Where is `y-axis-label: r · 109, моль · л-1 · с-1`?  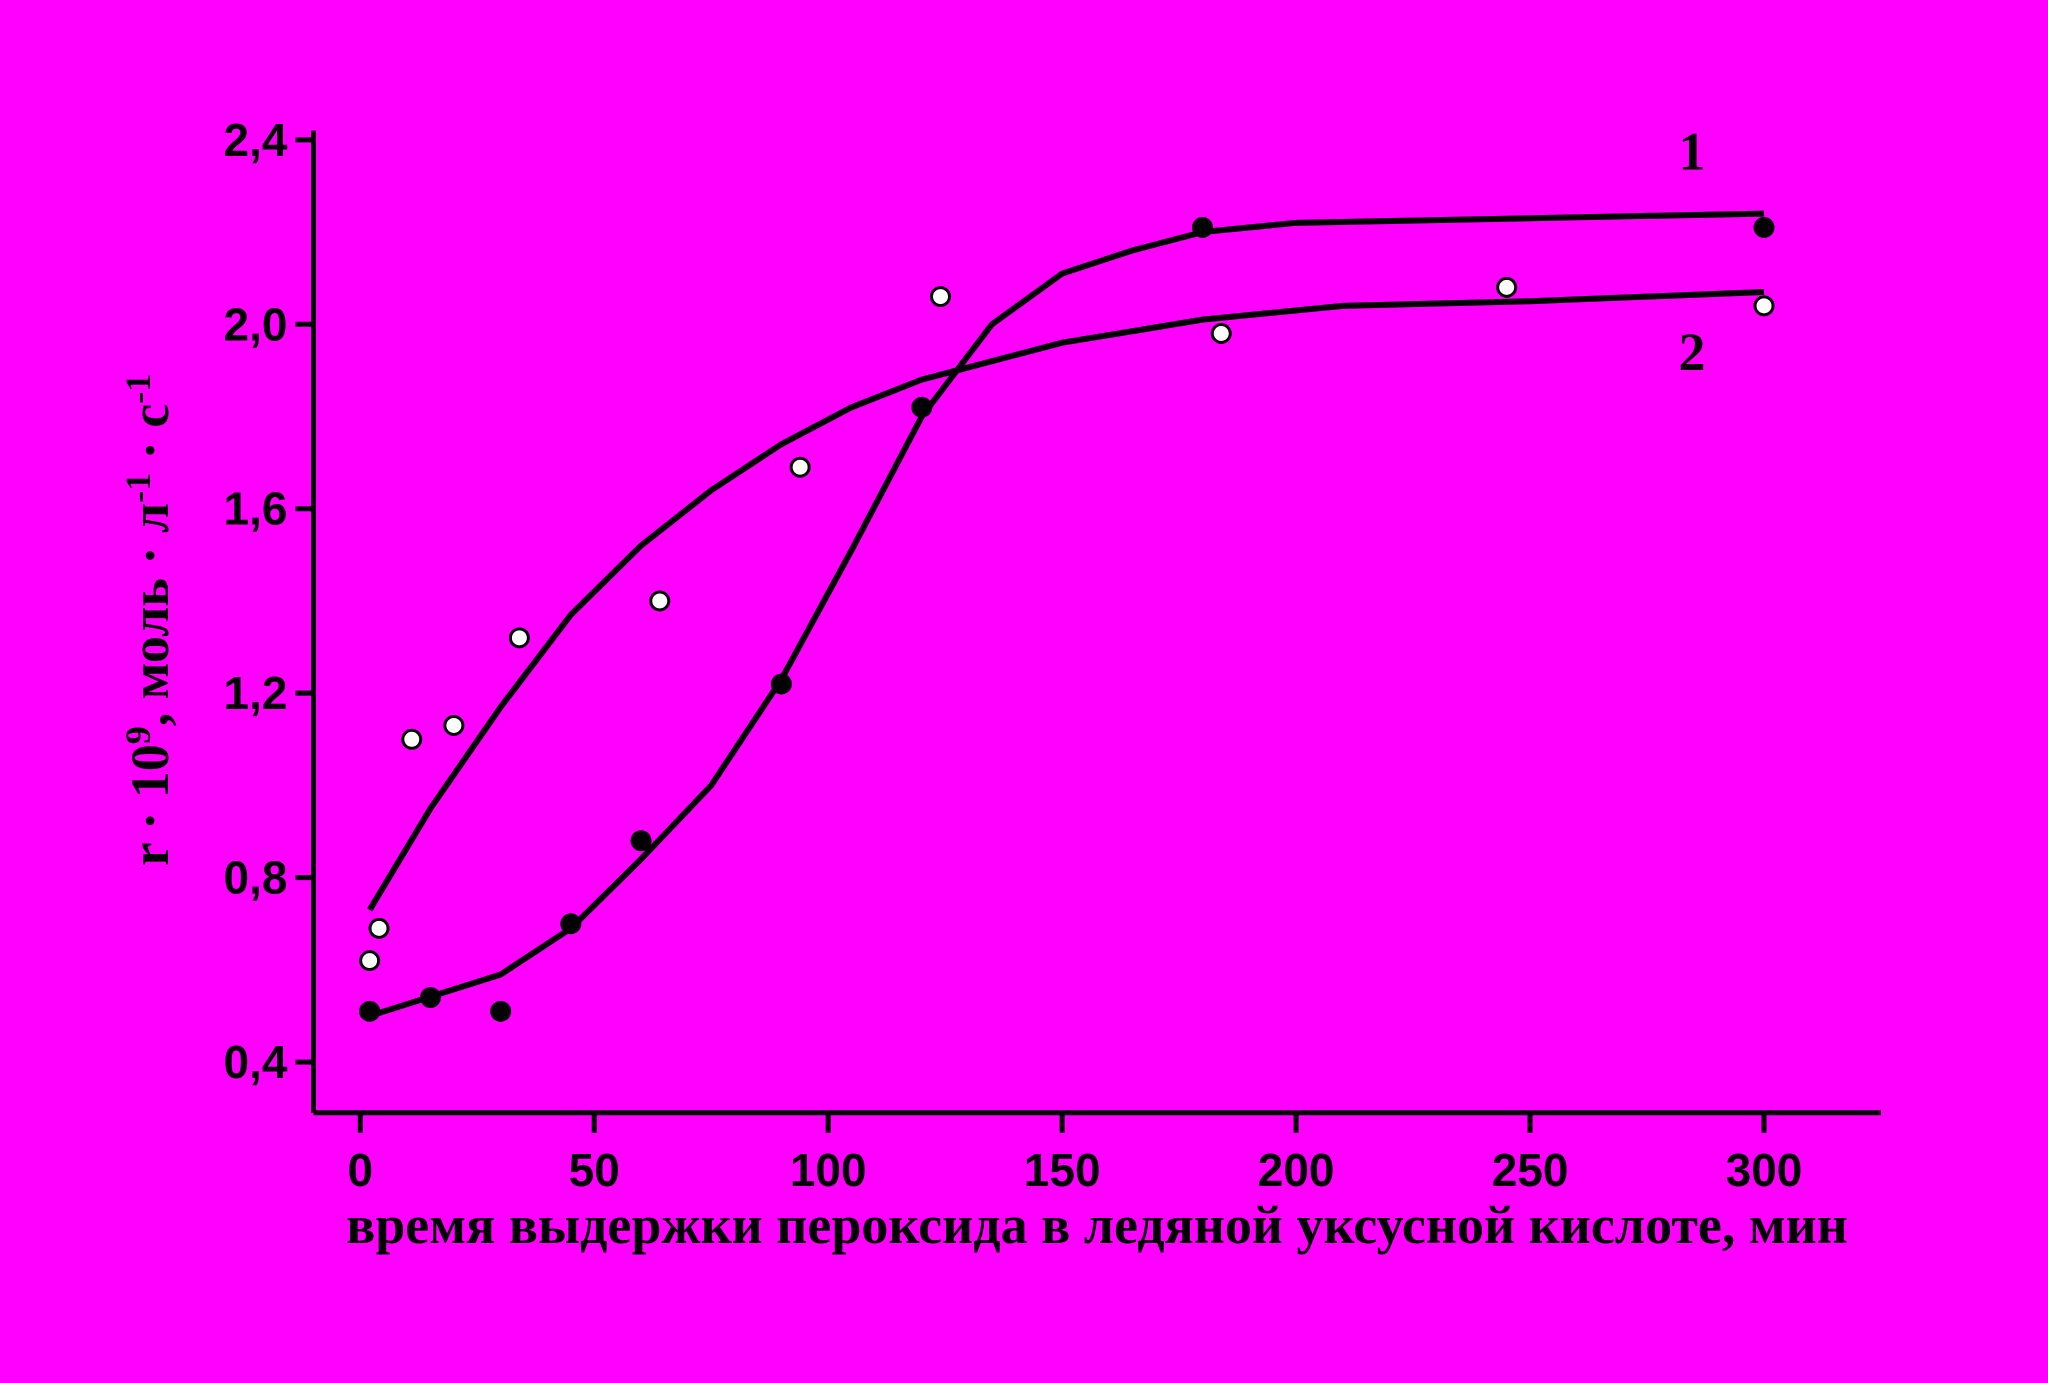
y-axis-label: r · 109, моль · л-1 · с-1 is located at coordinates (149, 620).